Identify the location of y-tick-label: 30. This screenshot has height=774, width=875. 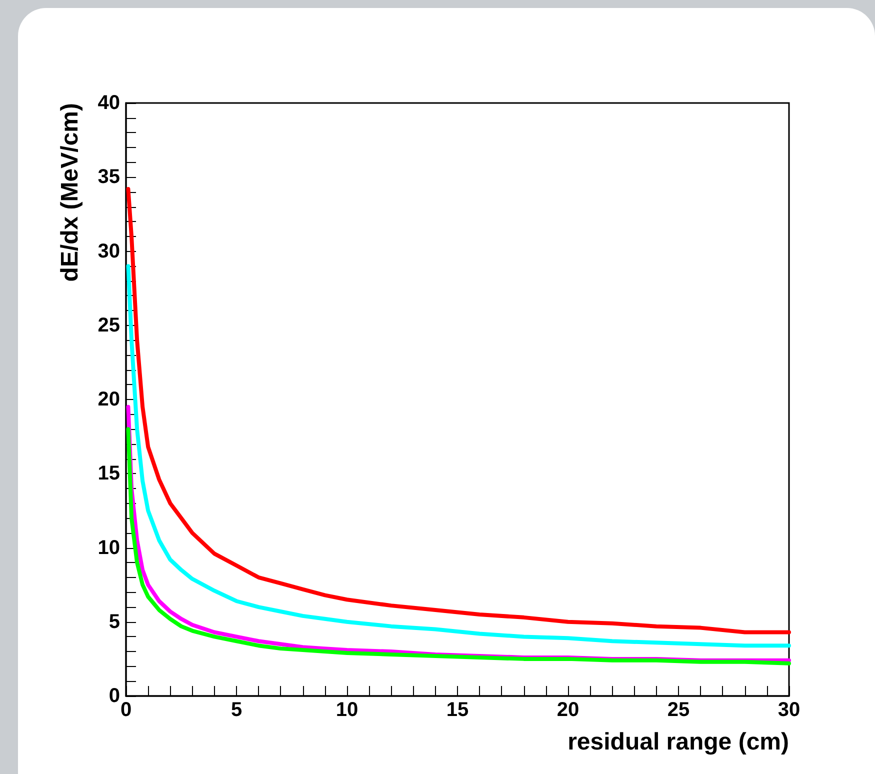
(109, 251).